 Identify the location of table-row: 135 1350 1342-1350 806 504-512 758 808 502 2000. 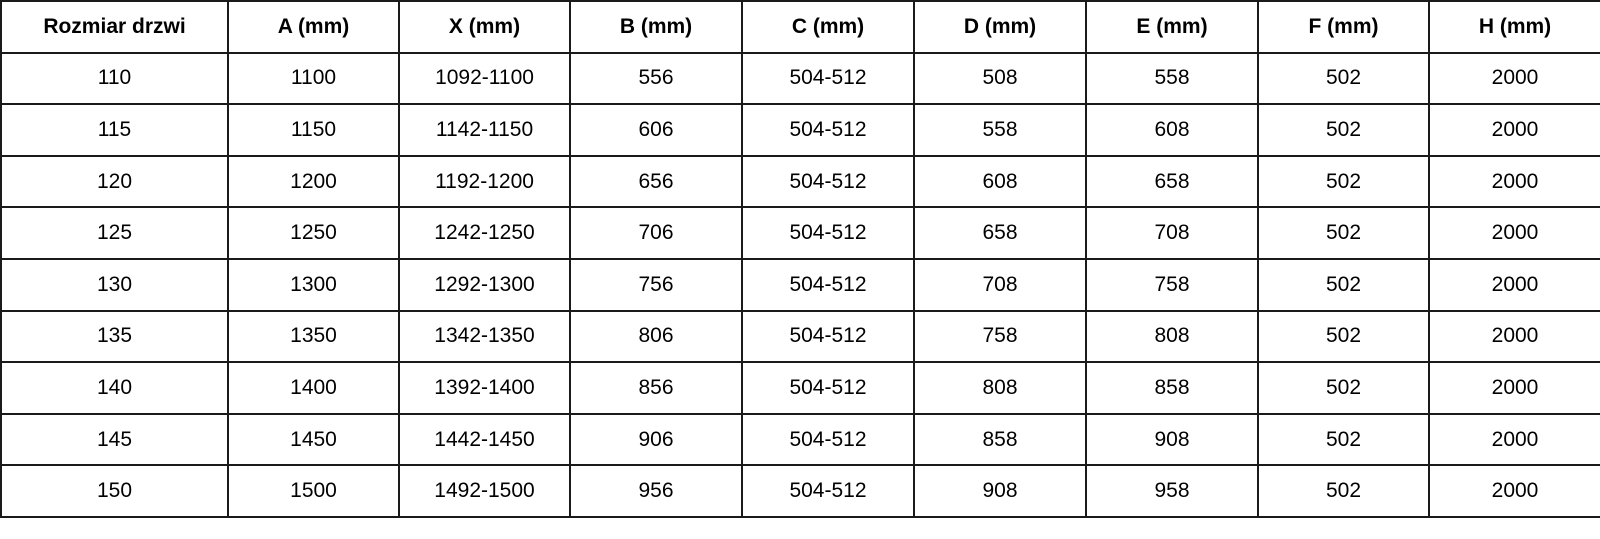
(800, 336).